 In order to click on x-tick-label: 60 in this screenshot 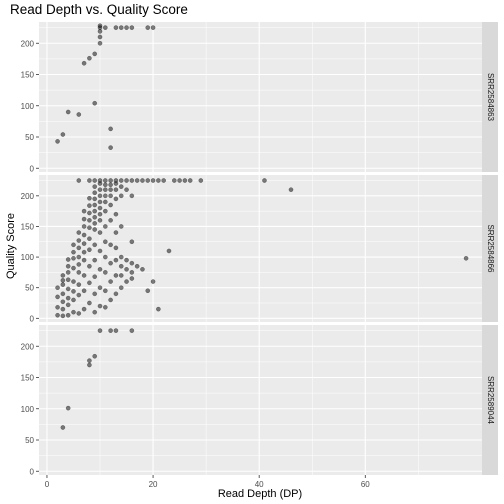, I will do `click(365, 484)`.